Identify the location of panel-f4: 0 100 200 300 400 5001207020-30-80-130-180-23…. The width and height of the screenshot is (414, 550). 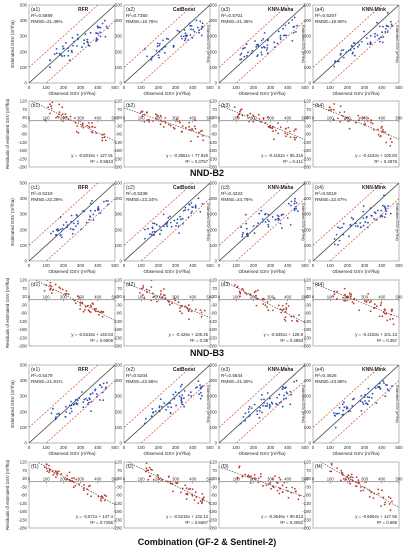
(352, 495).